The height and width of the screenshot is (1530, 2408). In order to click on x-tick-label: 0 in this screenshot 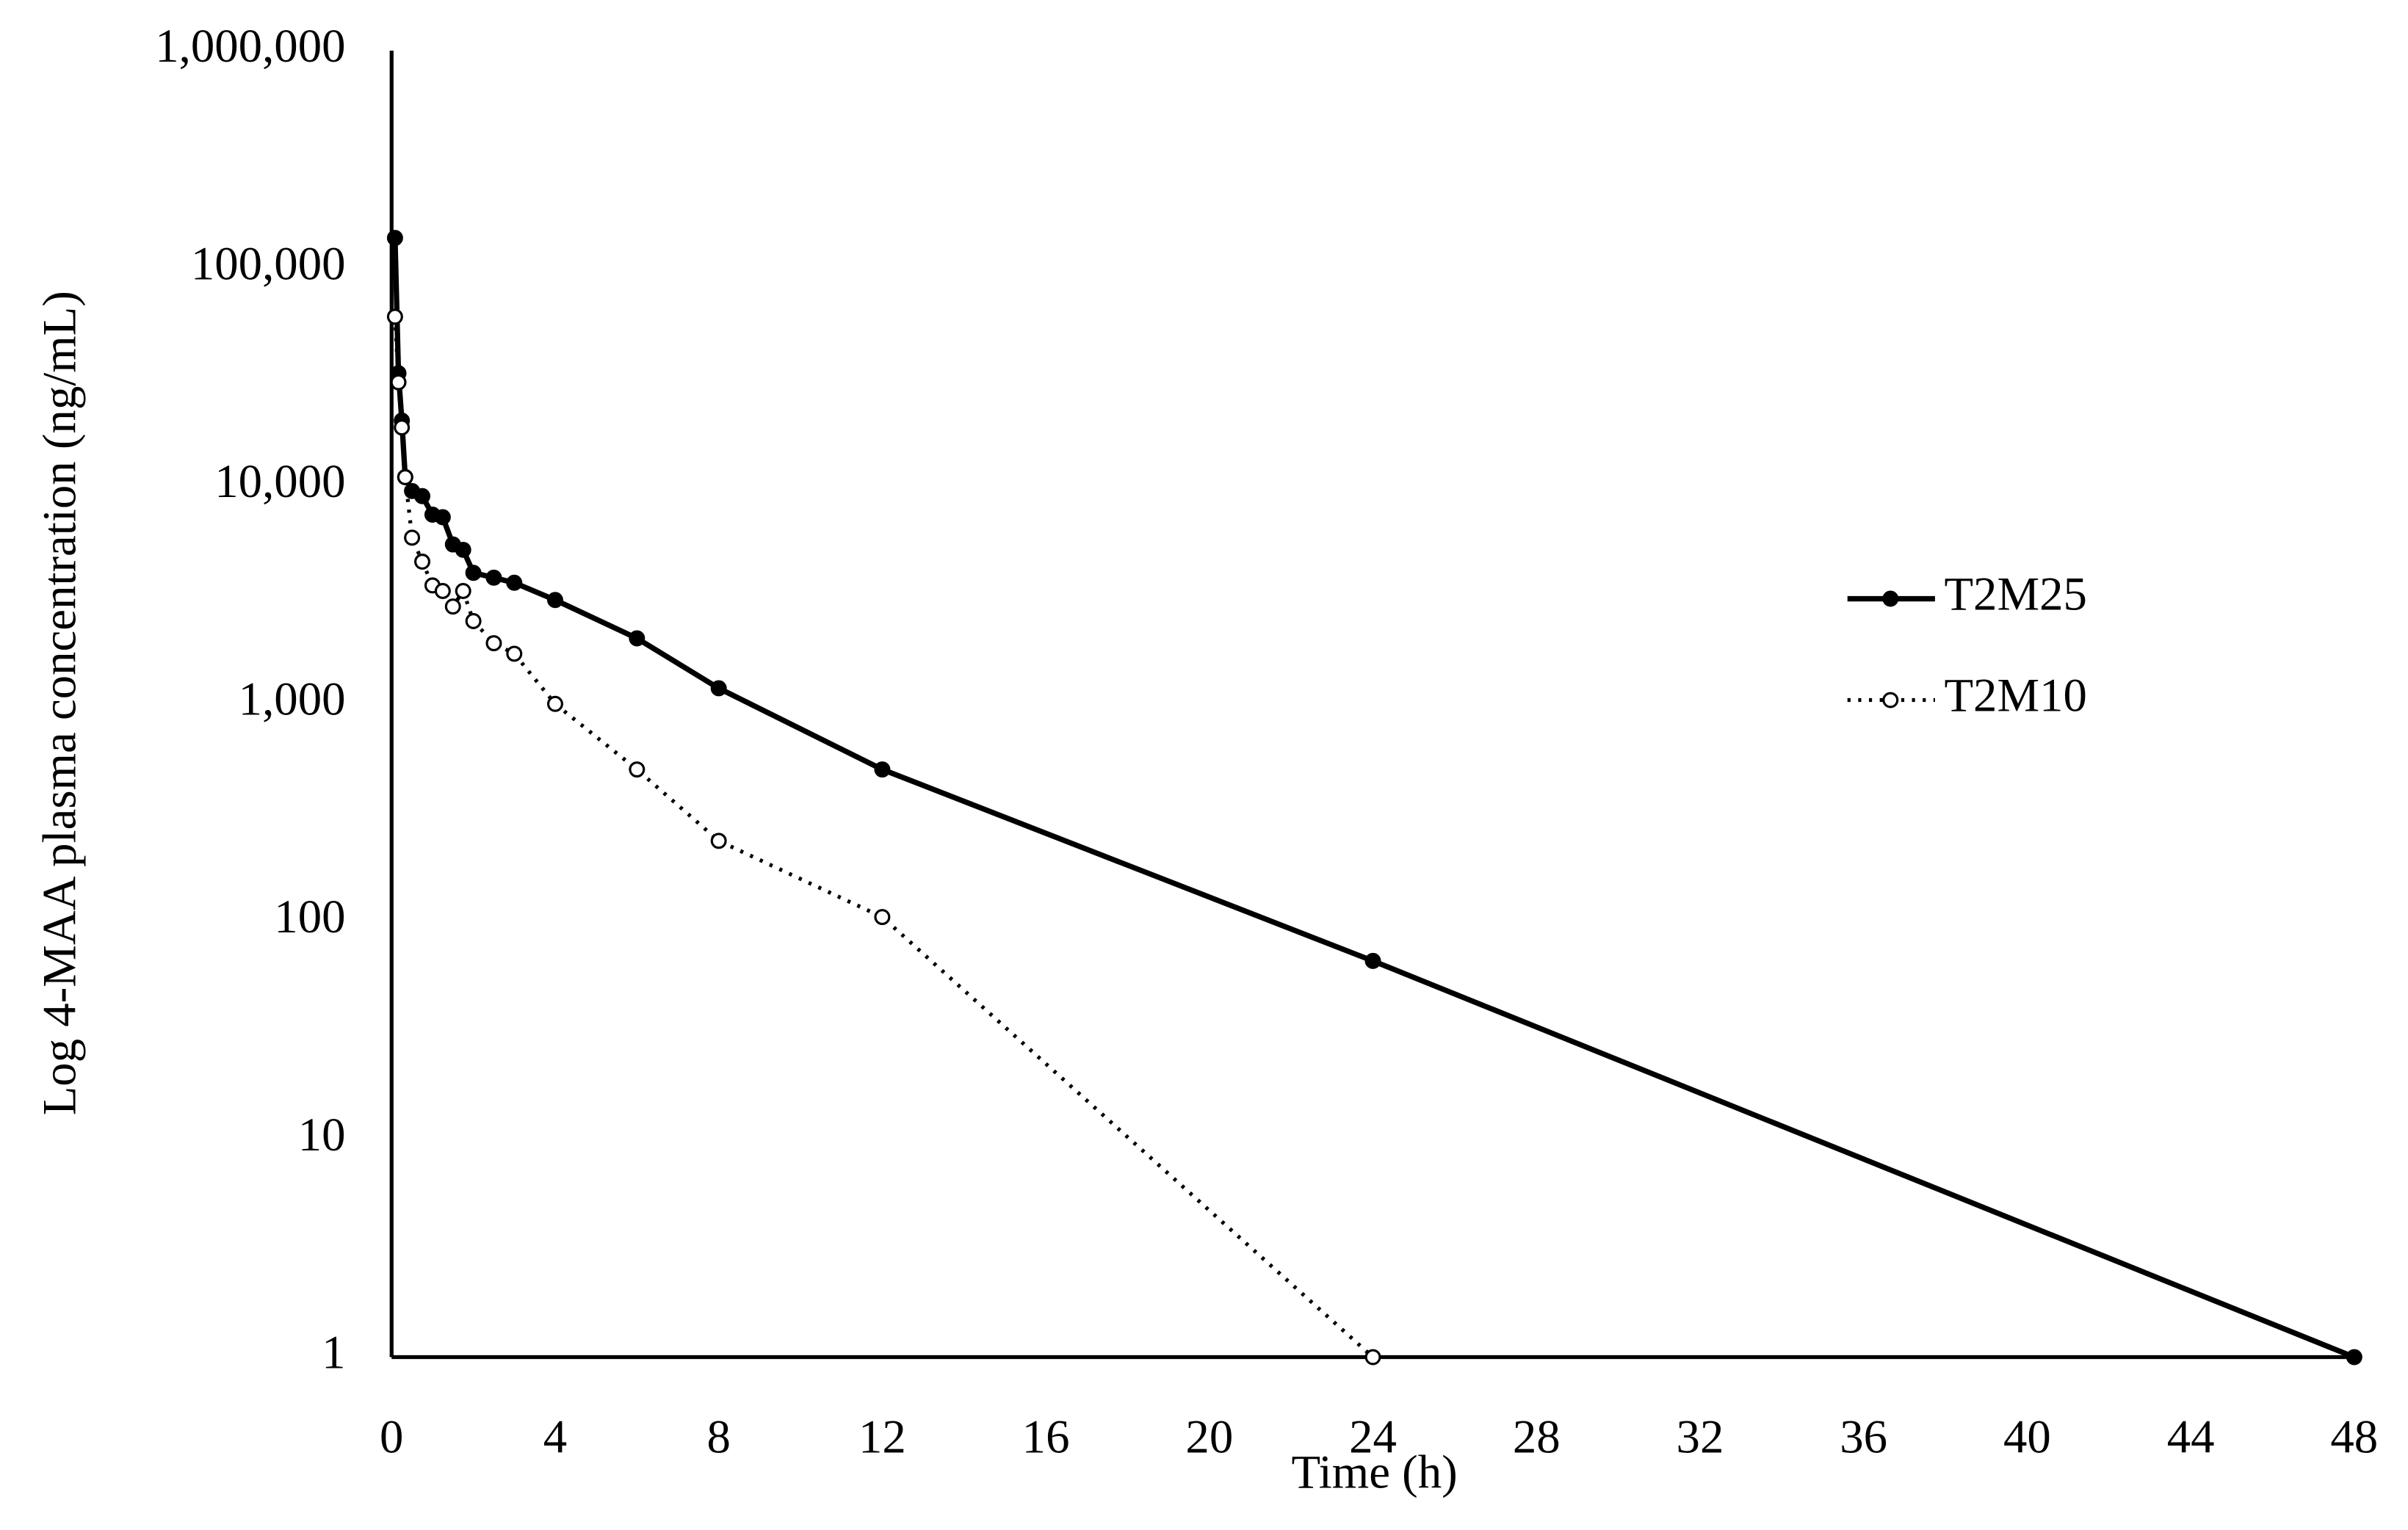, I will do `click(391, 1436)`.